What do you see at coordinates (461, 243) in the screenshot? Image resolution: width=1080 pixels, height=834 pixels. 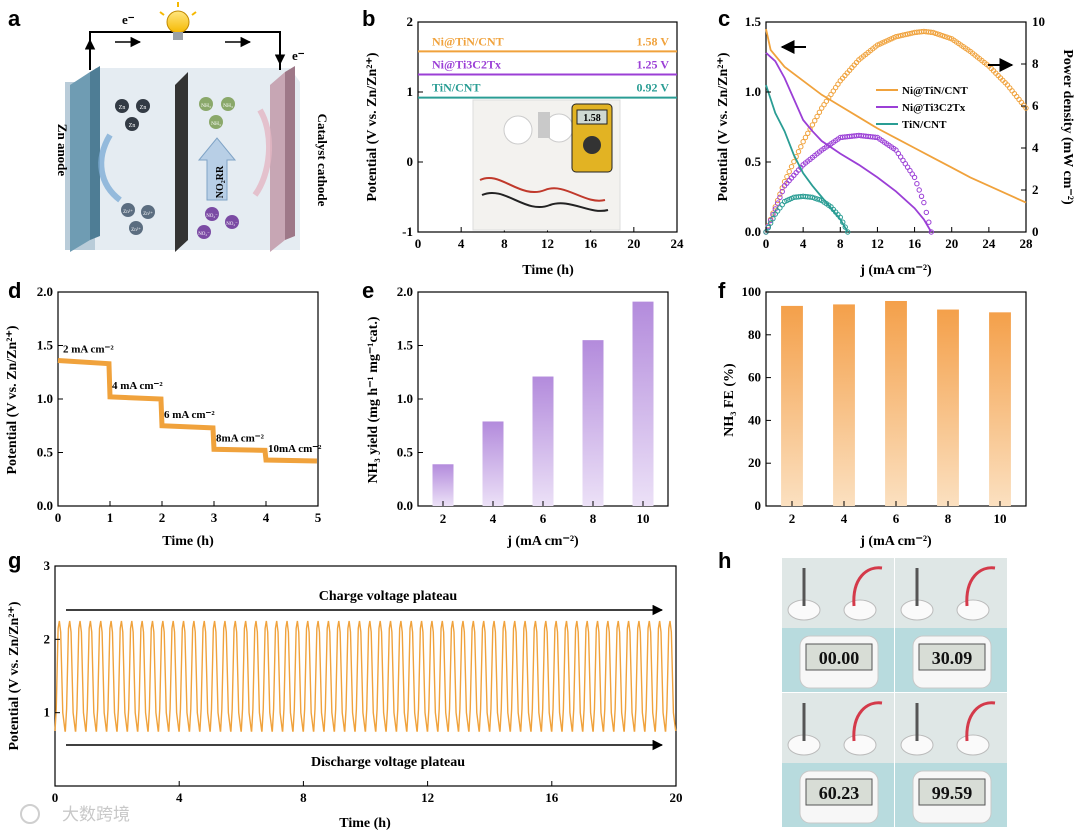 I see `panel-b-xtick-label: 4` at bounding box center [461, 243].